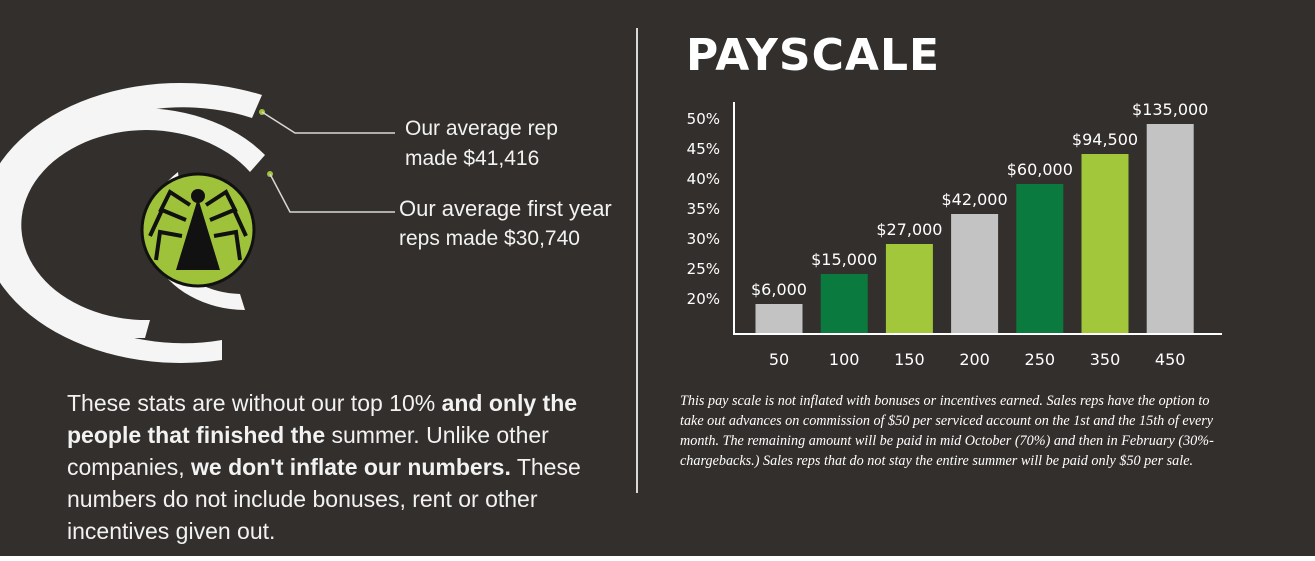 This screenshot has height=561, width=1315. Describe the element at coordinates (909, 229) in the screenshot. I see `bar-value-label: $27,000` at that location.